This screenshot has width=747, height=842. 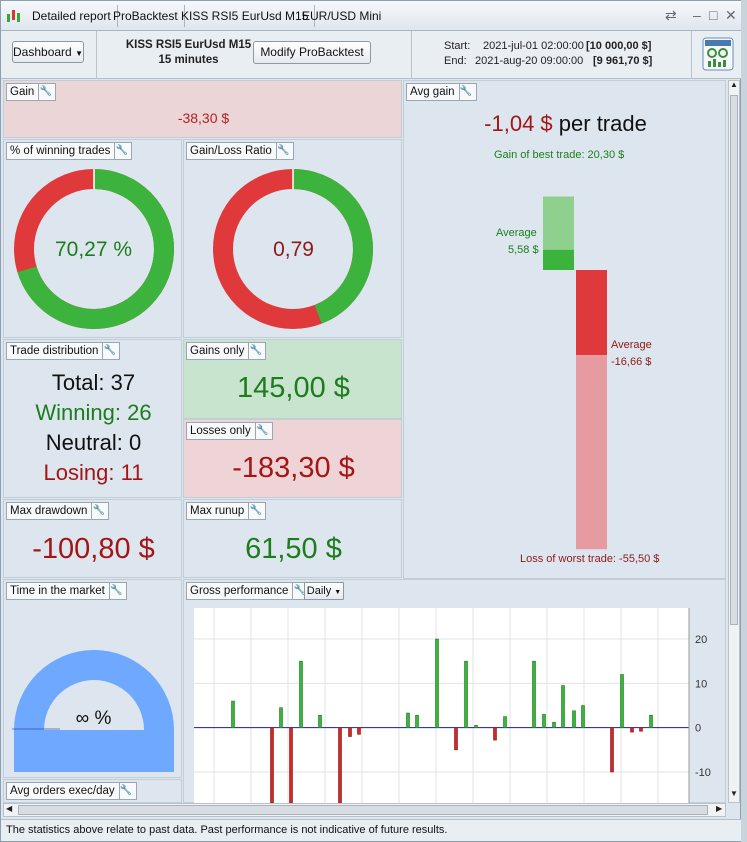 What do you see at coordinates (718, 54) in the screenshot?
I see `dashboard-settings-icon` at bounding box center [718, 54].